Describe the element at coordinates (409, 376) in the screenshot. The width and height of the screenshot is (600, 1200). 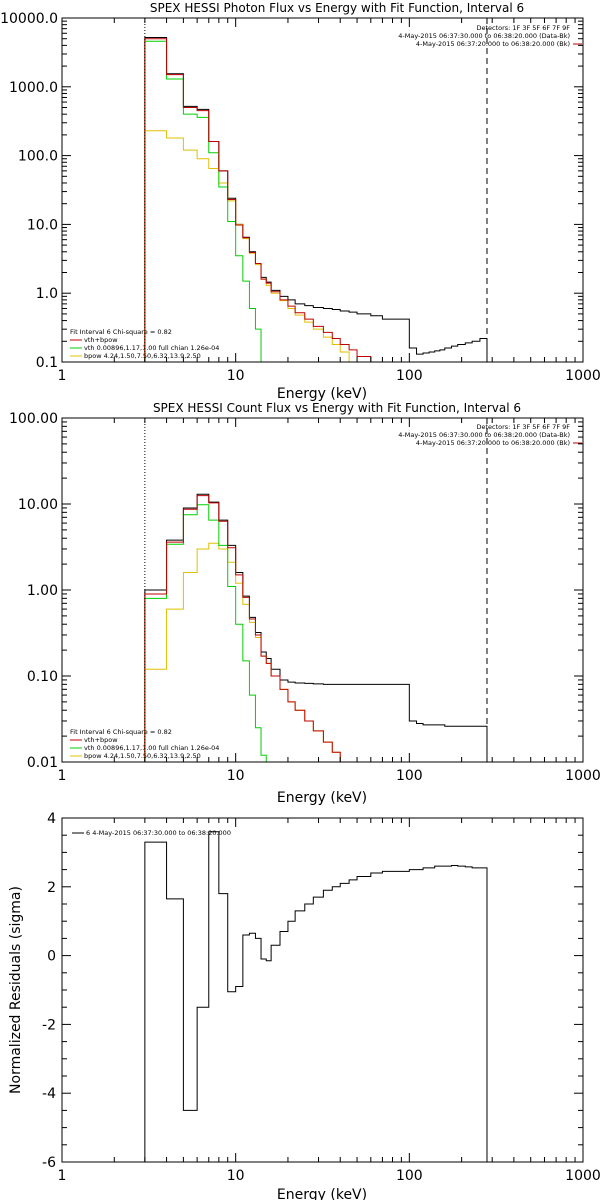
I see `photon-x-tick-label: 100` at that location.